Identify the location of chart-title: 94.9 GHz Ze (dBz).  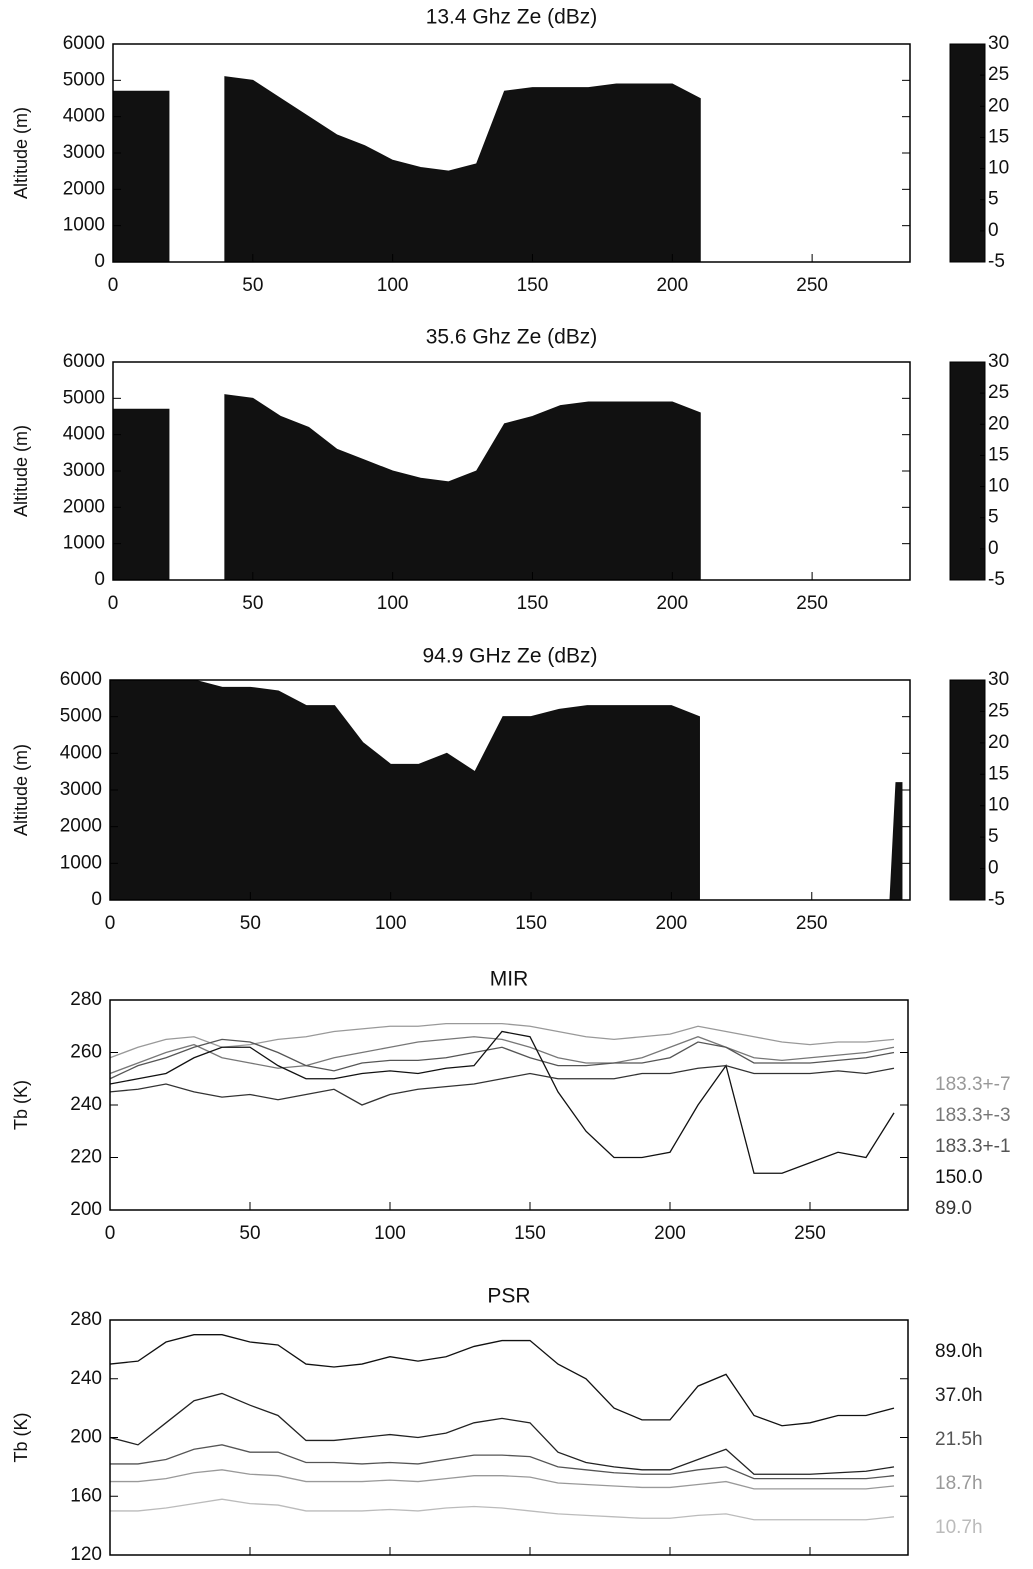
(509, 656).